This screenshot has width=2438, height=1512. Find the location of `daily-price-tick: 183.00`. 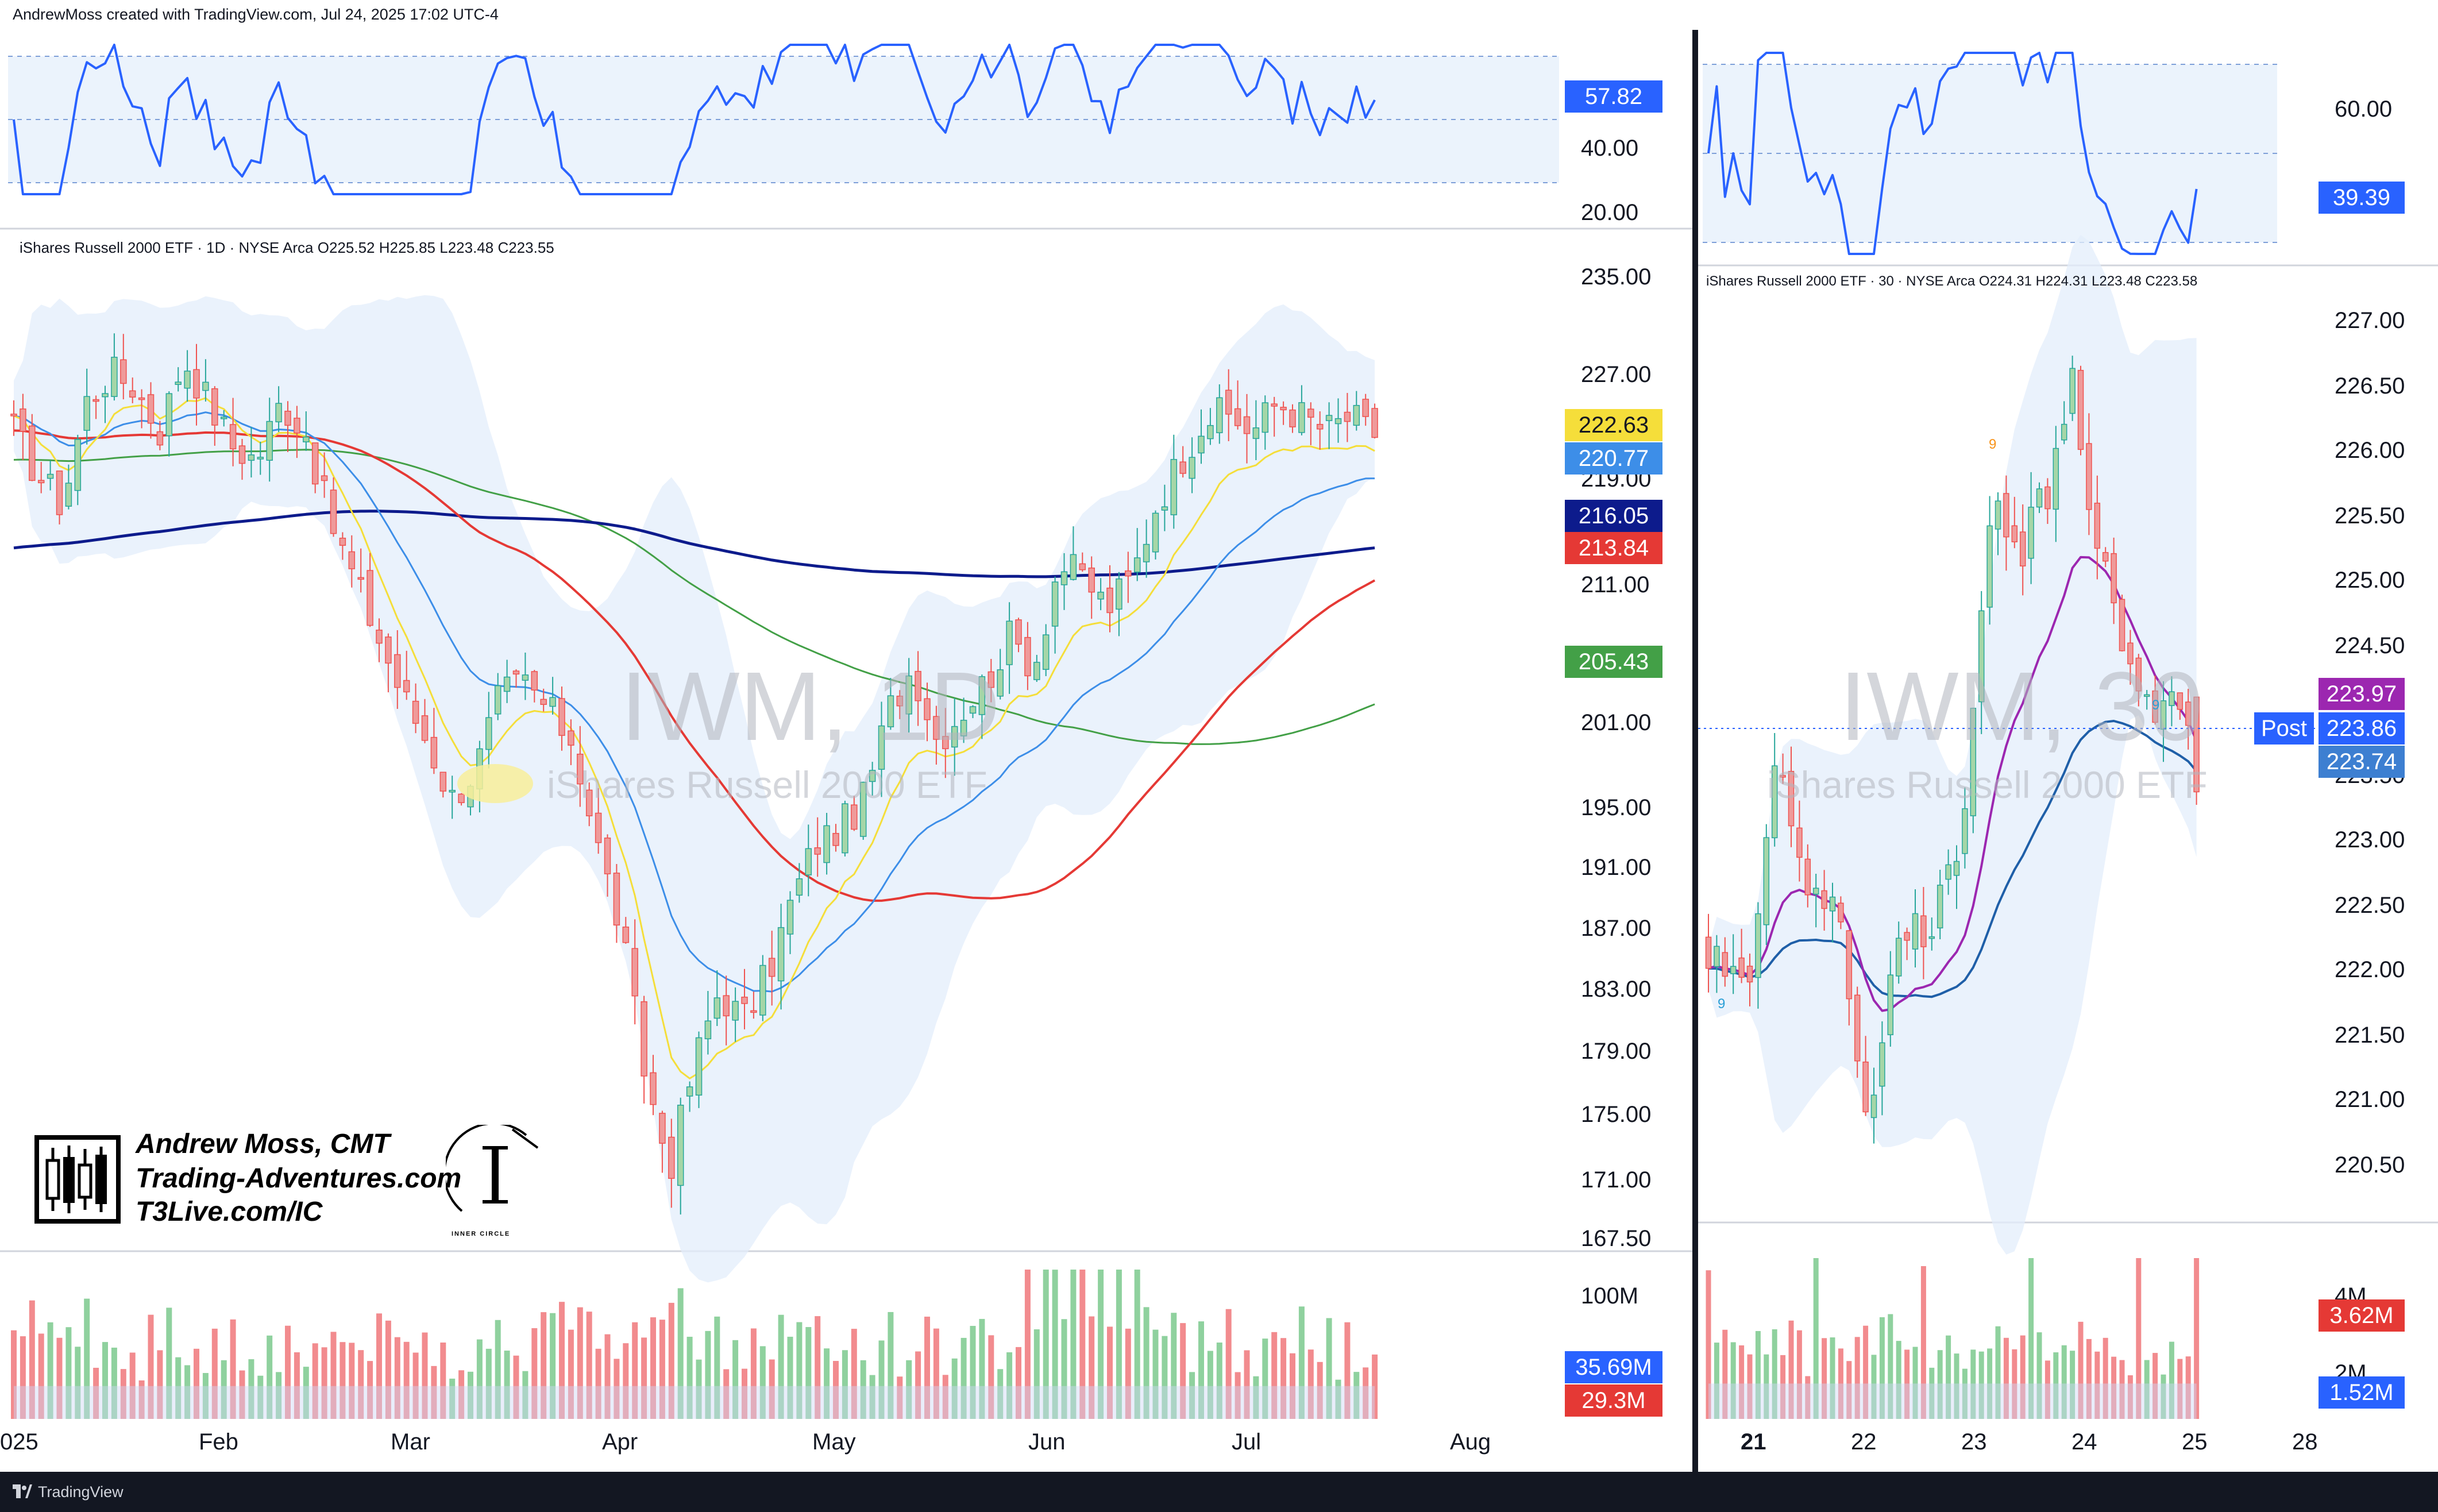

daily-price-tick: 183.00 is located at coordinates (1616, 989).